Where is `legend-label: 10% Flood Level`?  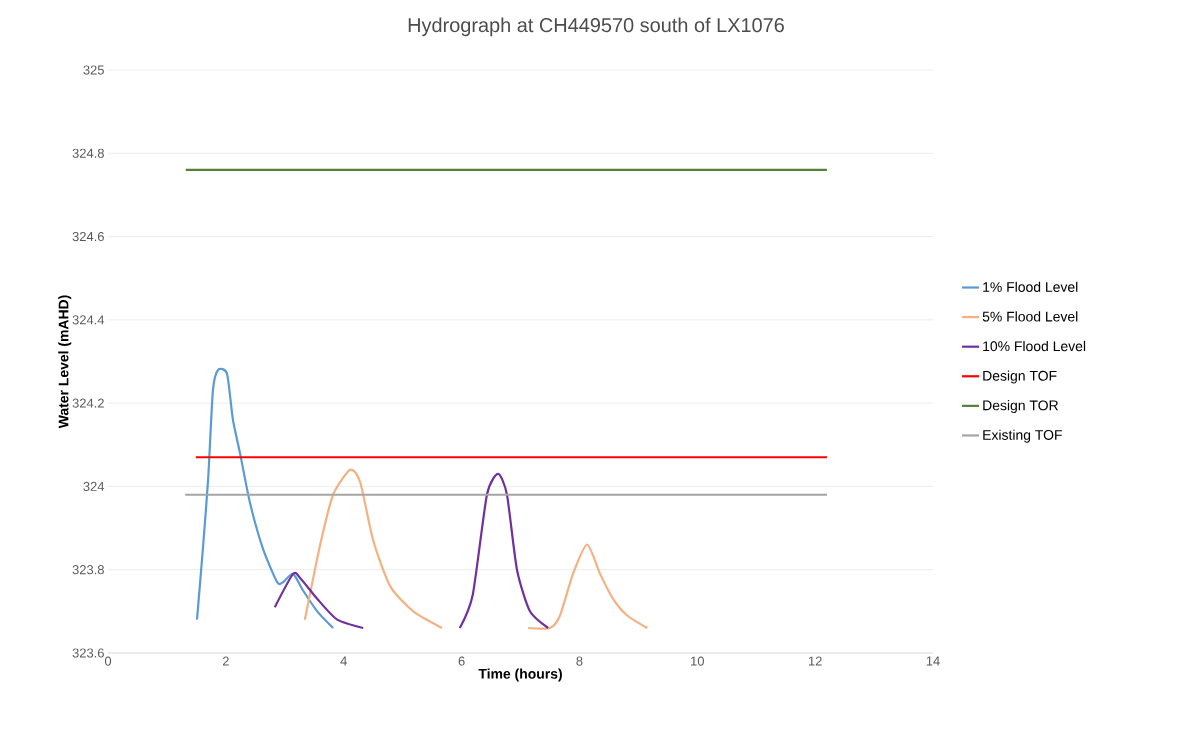
legend-label: 10% Flood Level is located at coordinates (1034, 346).